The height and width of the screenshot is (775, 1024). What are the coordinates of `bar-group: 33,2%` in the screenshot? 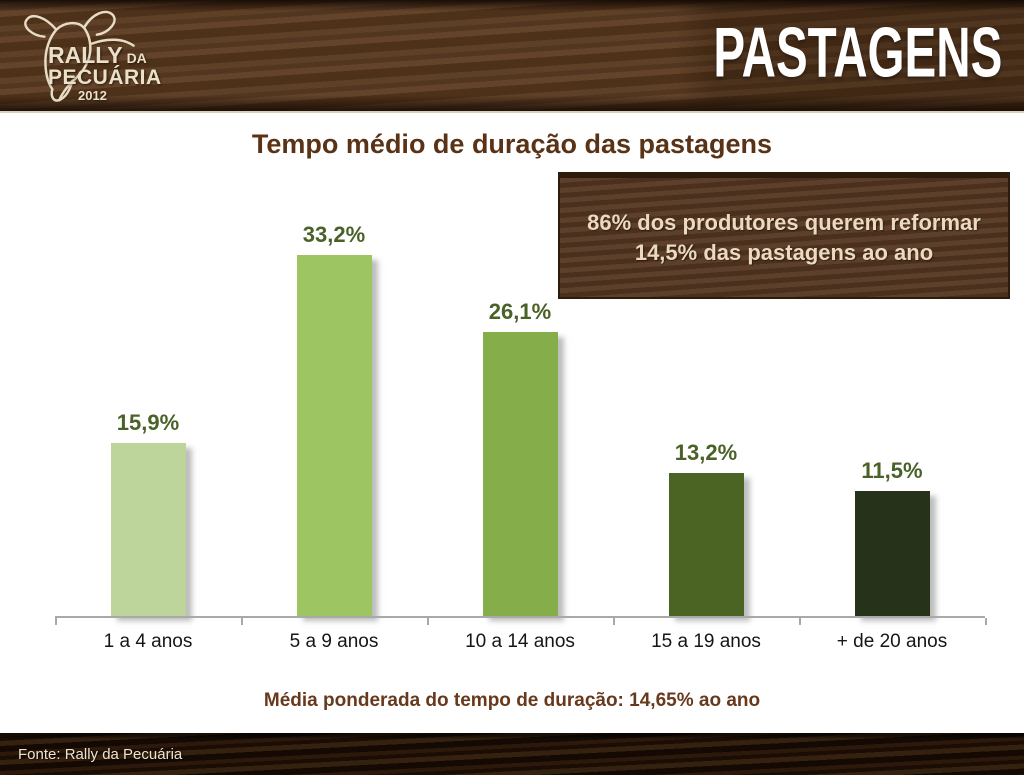 It's located at (334, 419).